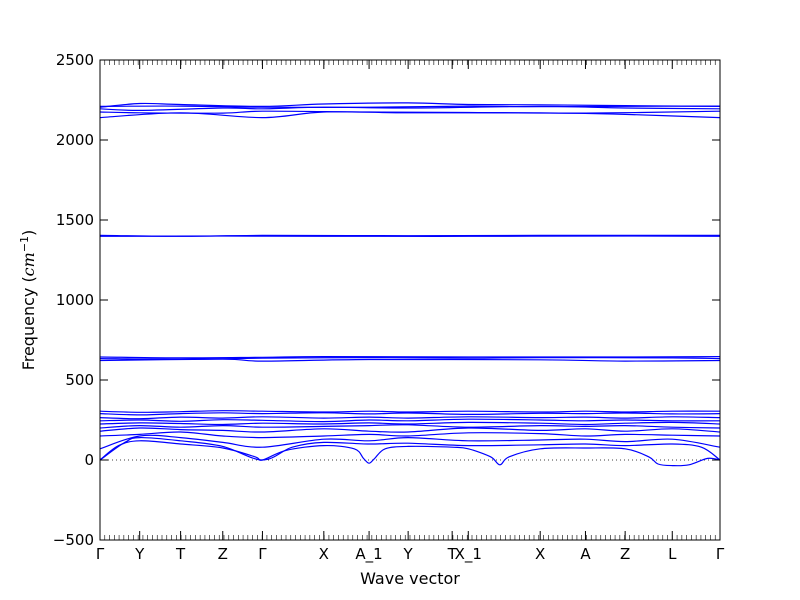 This screenshot has height=600, width=800. What do you see at coordinates (28, 264) in the screenshot?
I see `y-axis-label-unit: cm` at bounding box center [28, 264].